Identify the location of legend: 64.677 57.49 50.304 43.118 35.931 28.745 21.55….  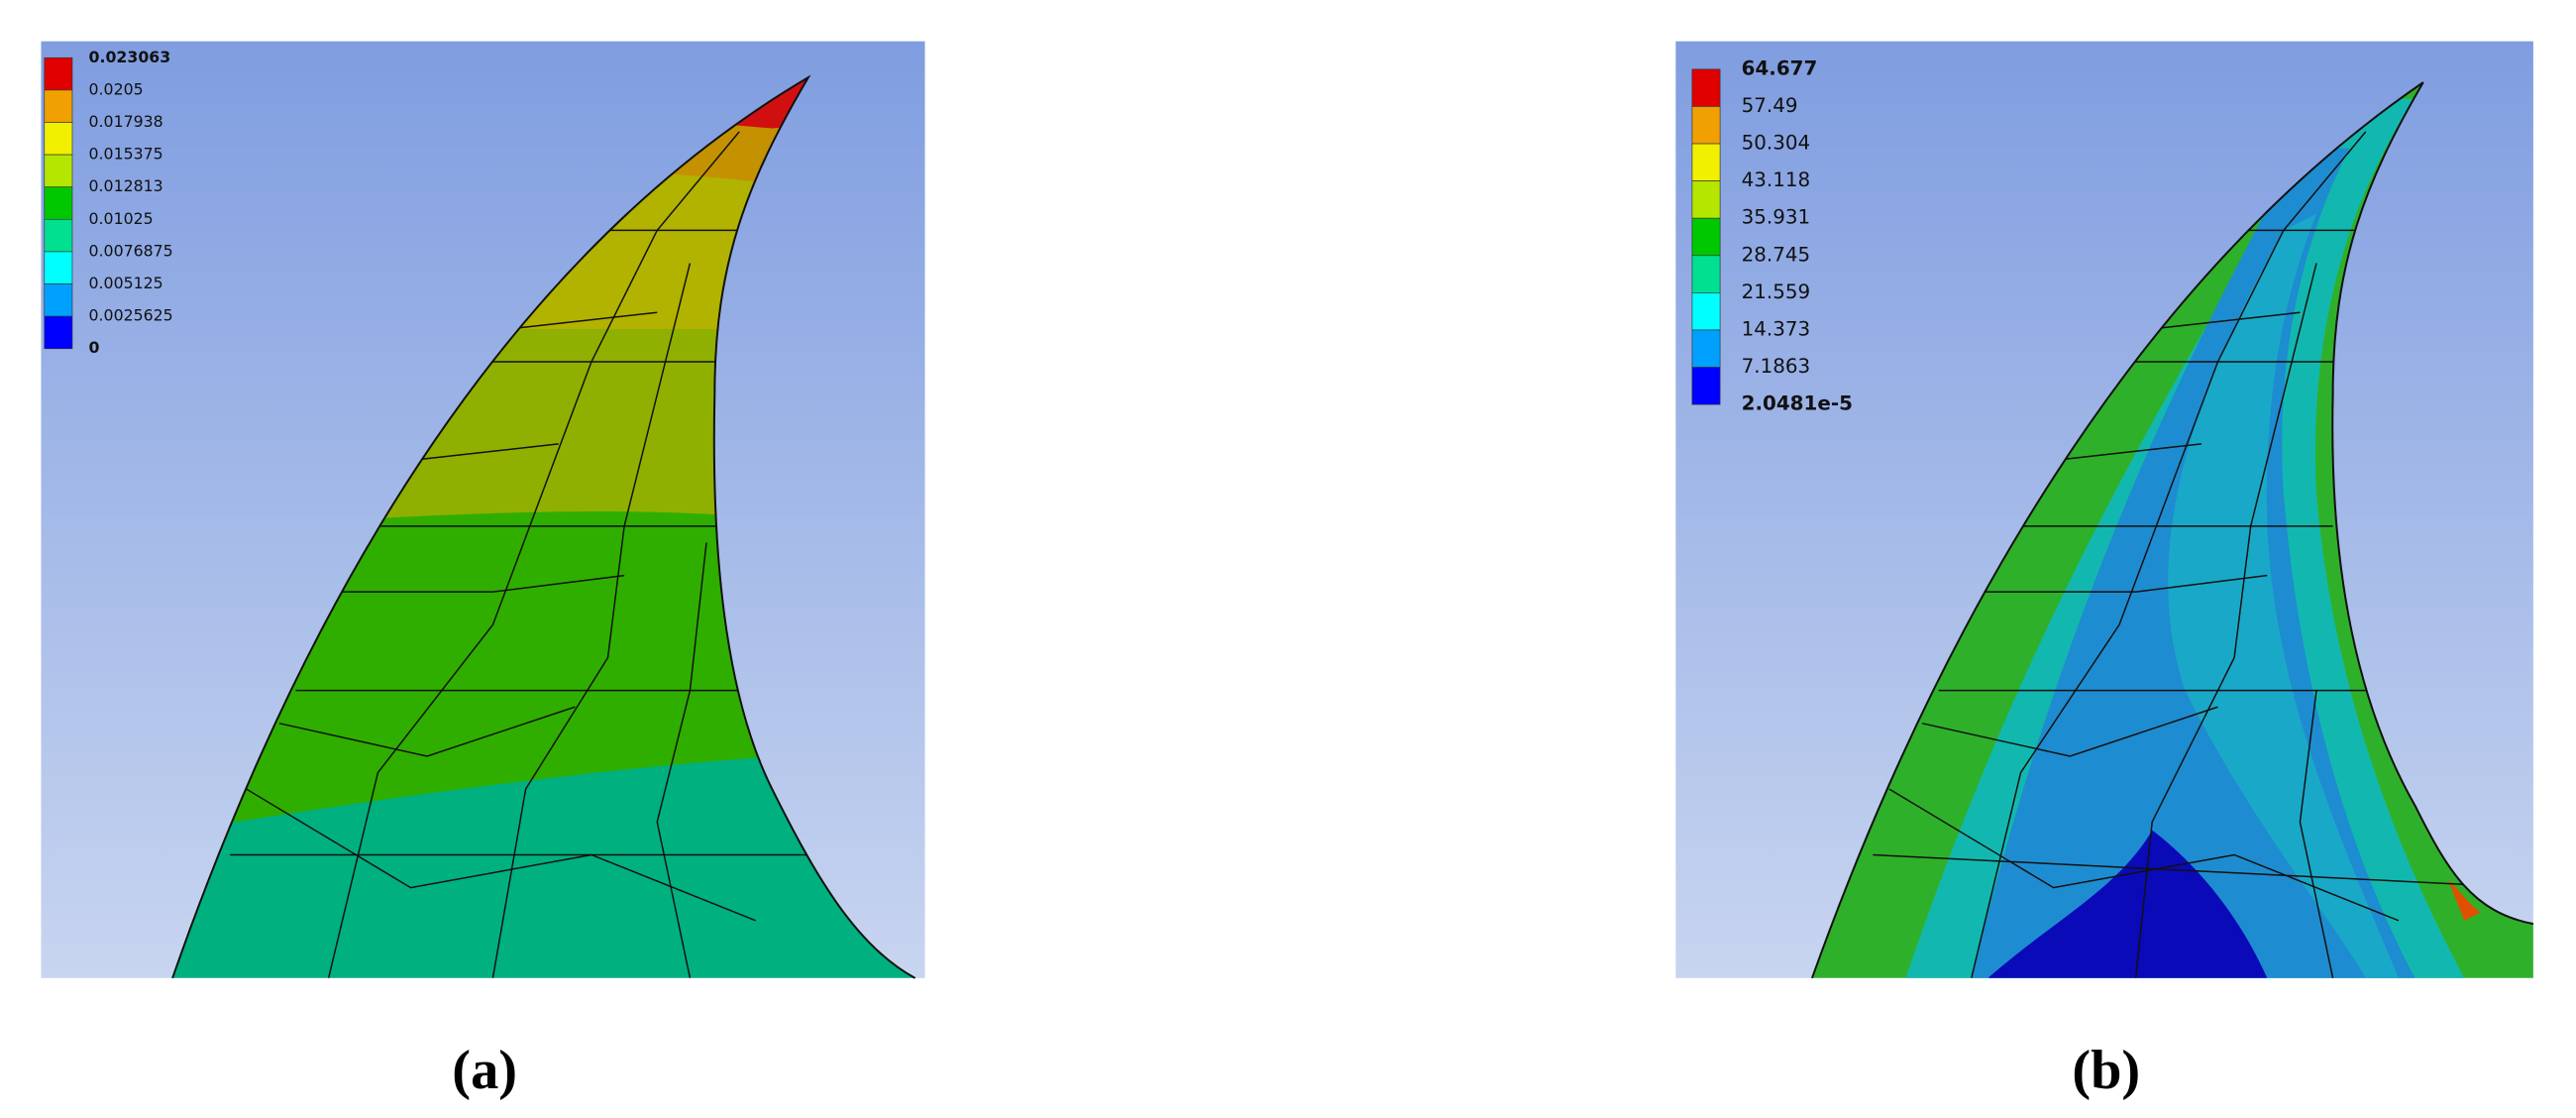
(1772, 235).